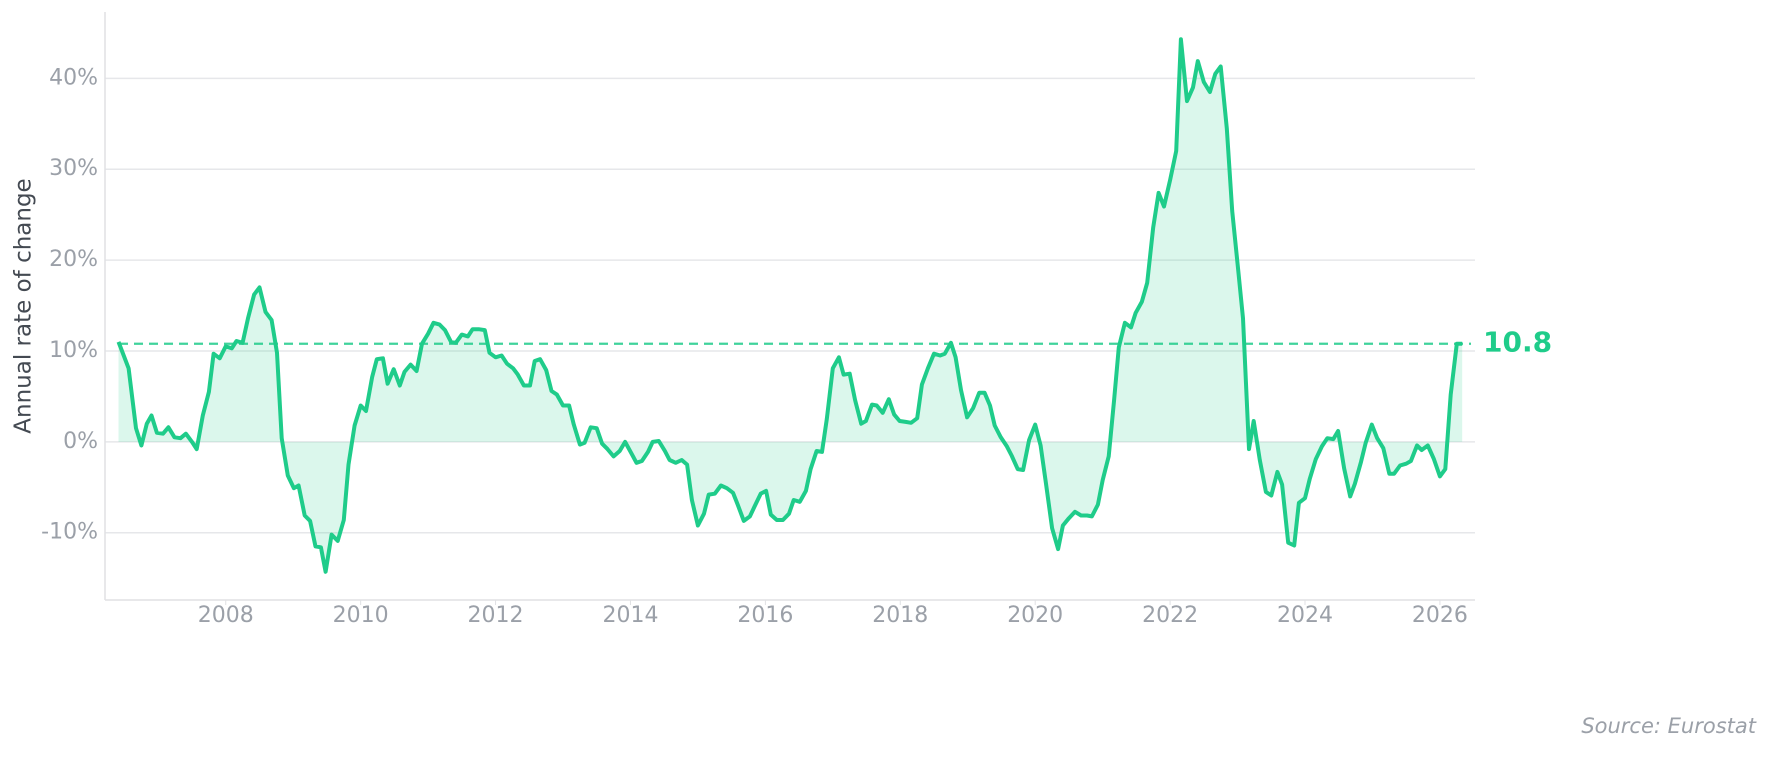 The height and width of the screenshot is (759, 1772). Describe the element at coordinates (1170, 615) in the screenshot. I see `x-tick-label: 2022` at that location.